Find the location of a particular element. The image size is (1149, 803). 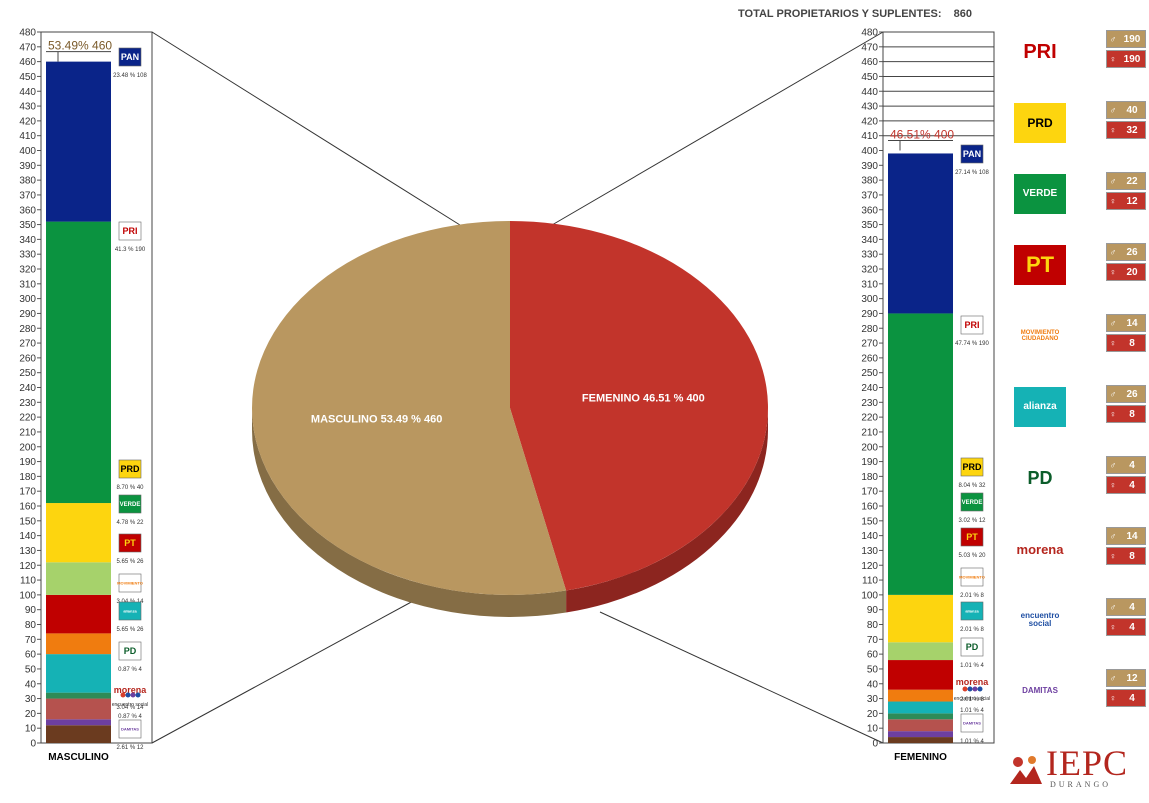

label-pan: PAN 23.48 % 108 is located at coordinates (130, 63).